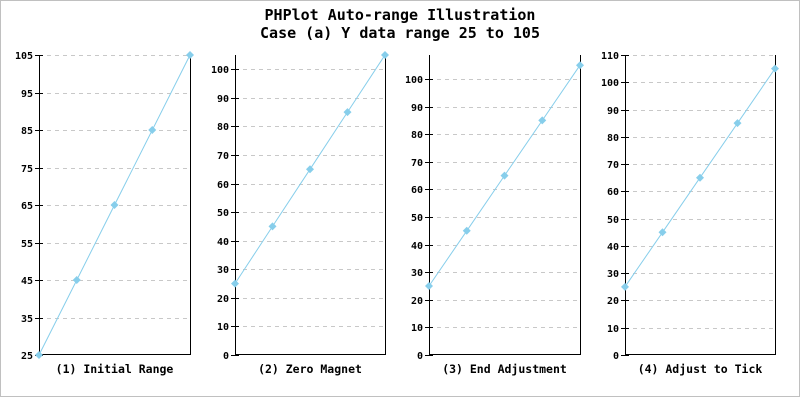 Image resolution: width=800 pixels, height=400 pixels. I want to click on y-tick-label: 45, so click(27, 281).